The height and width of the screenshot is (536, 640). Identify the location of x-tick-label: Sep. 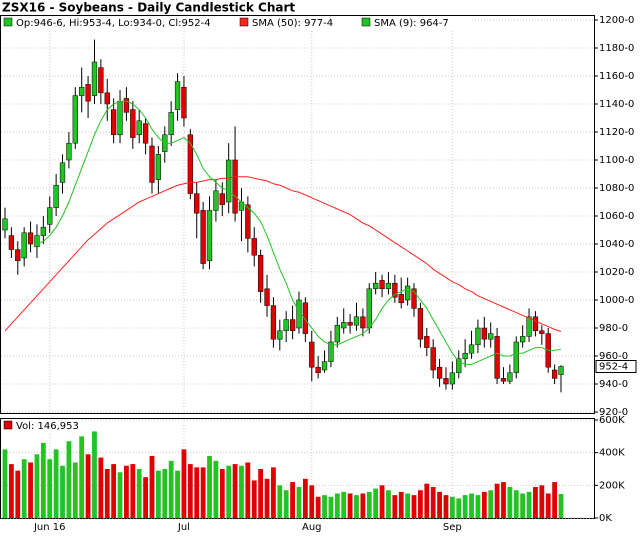
(452, 527).